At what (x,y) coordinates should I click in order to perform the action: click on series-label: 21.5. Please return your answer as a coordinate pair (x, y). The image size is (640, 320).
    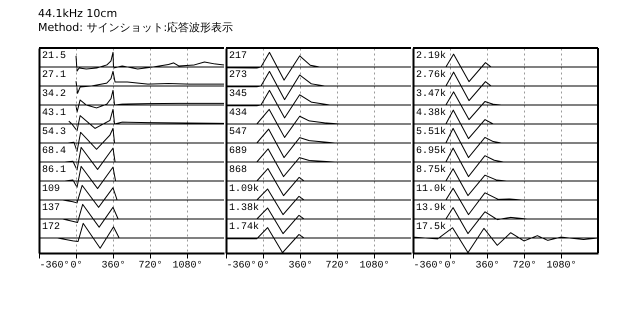
    Looking at the image, I should click on (54, 56).